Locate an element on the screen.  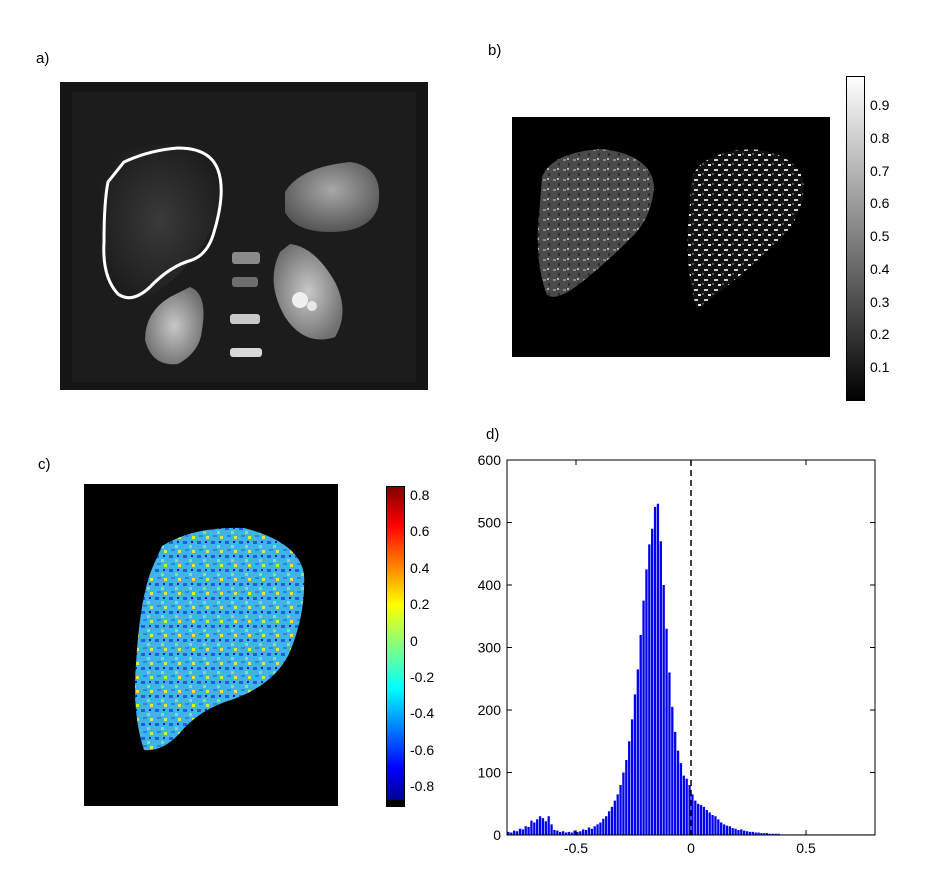
y-tick-label: 400 is located at coordinates (490, 585).